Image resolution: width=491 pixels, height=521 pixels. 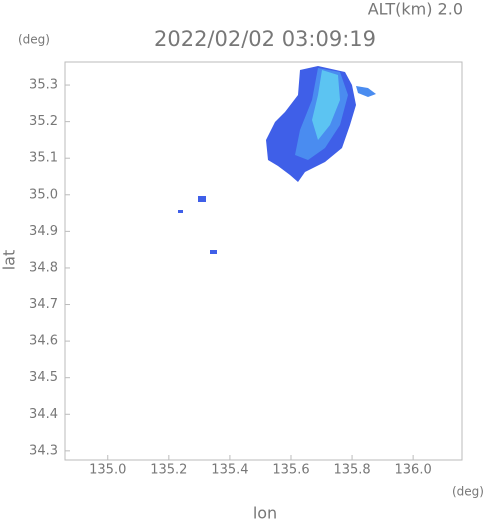 I want to click on radar-echo, so click(x=277, y=160).